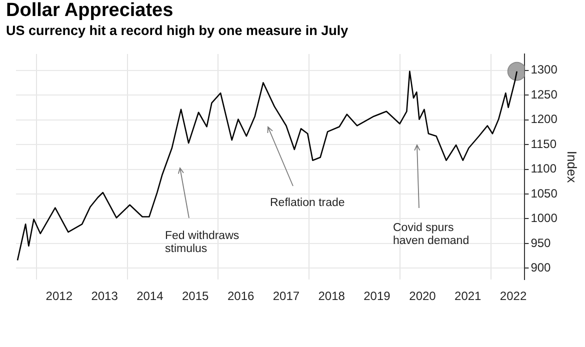 The height and width of the screenshot is (347, 585). I want to click on y-tick-label: 900, so click(541, 267).